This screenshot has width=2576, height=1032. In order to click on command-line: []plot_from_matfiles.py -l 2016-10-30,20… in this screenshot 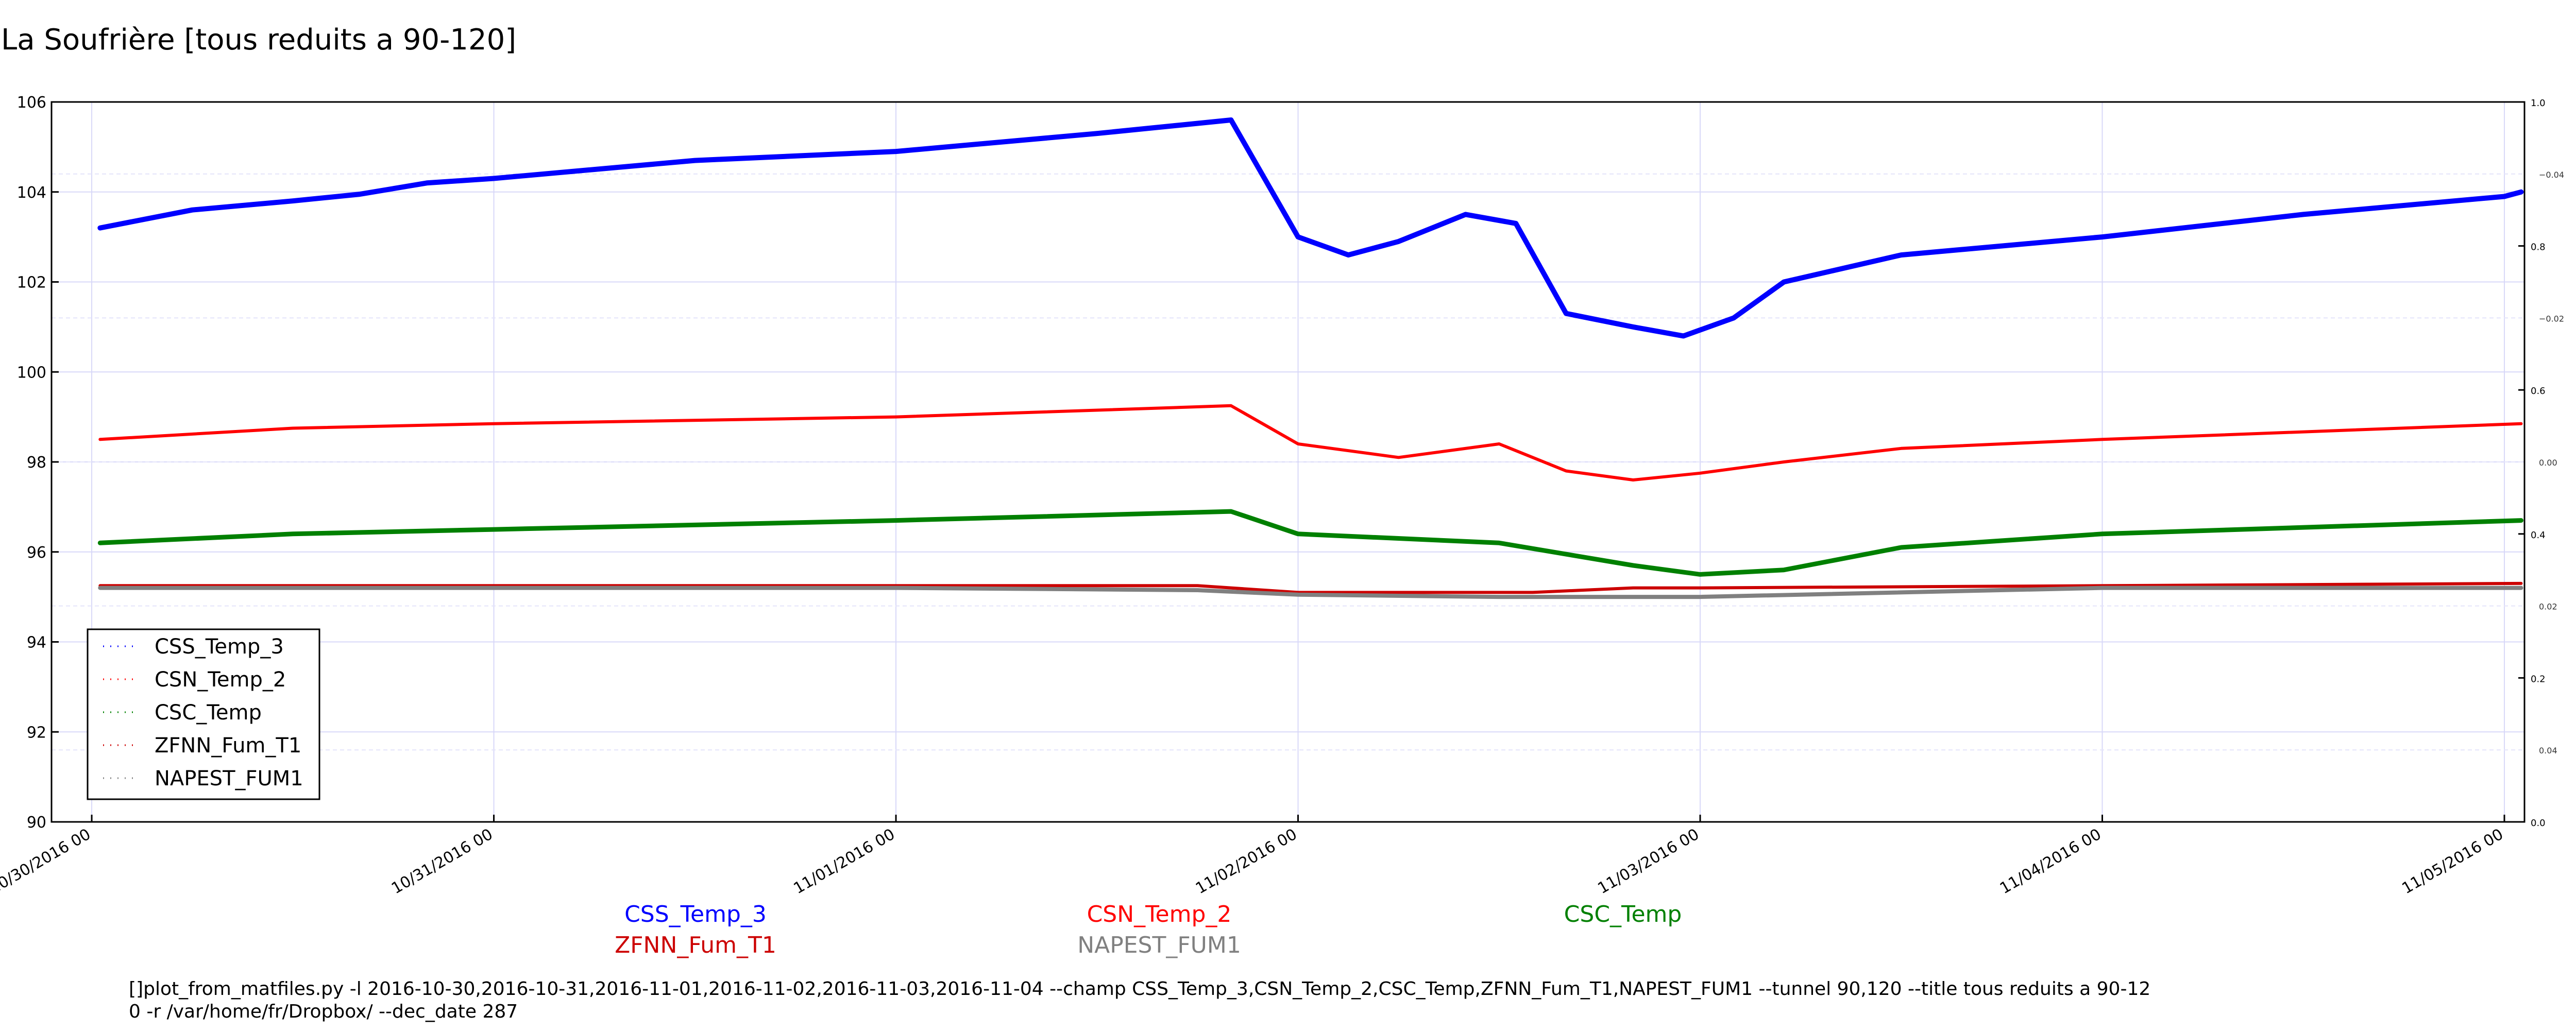, I will do `click(1139, 1000)`.